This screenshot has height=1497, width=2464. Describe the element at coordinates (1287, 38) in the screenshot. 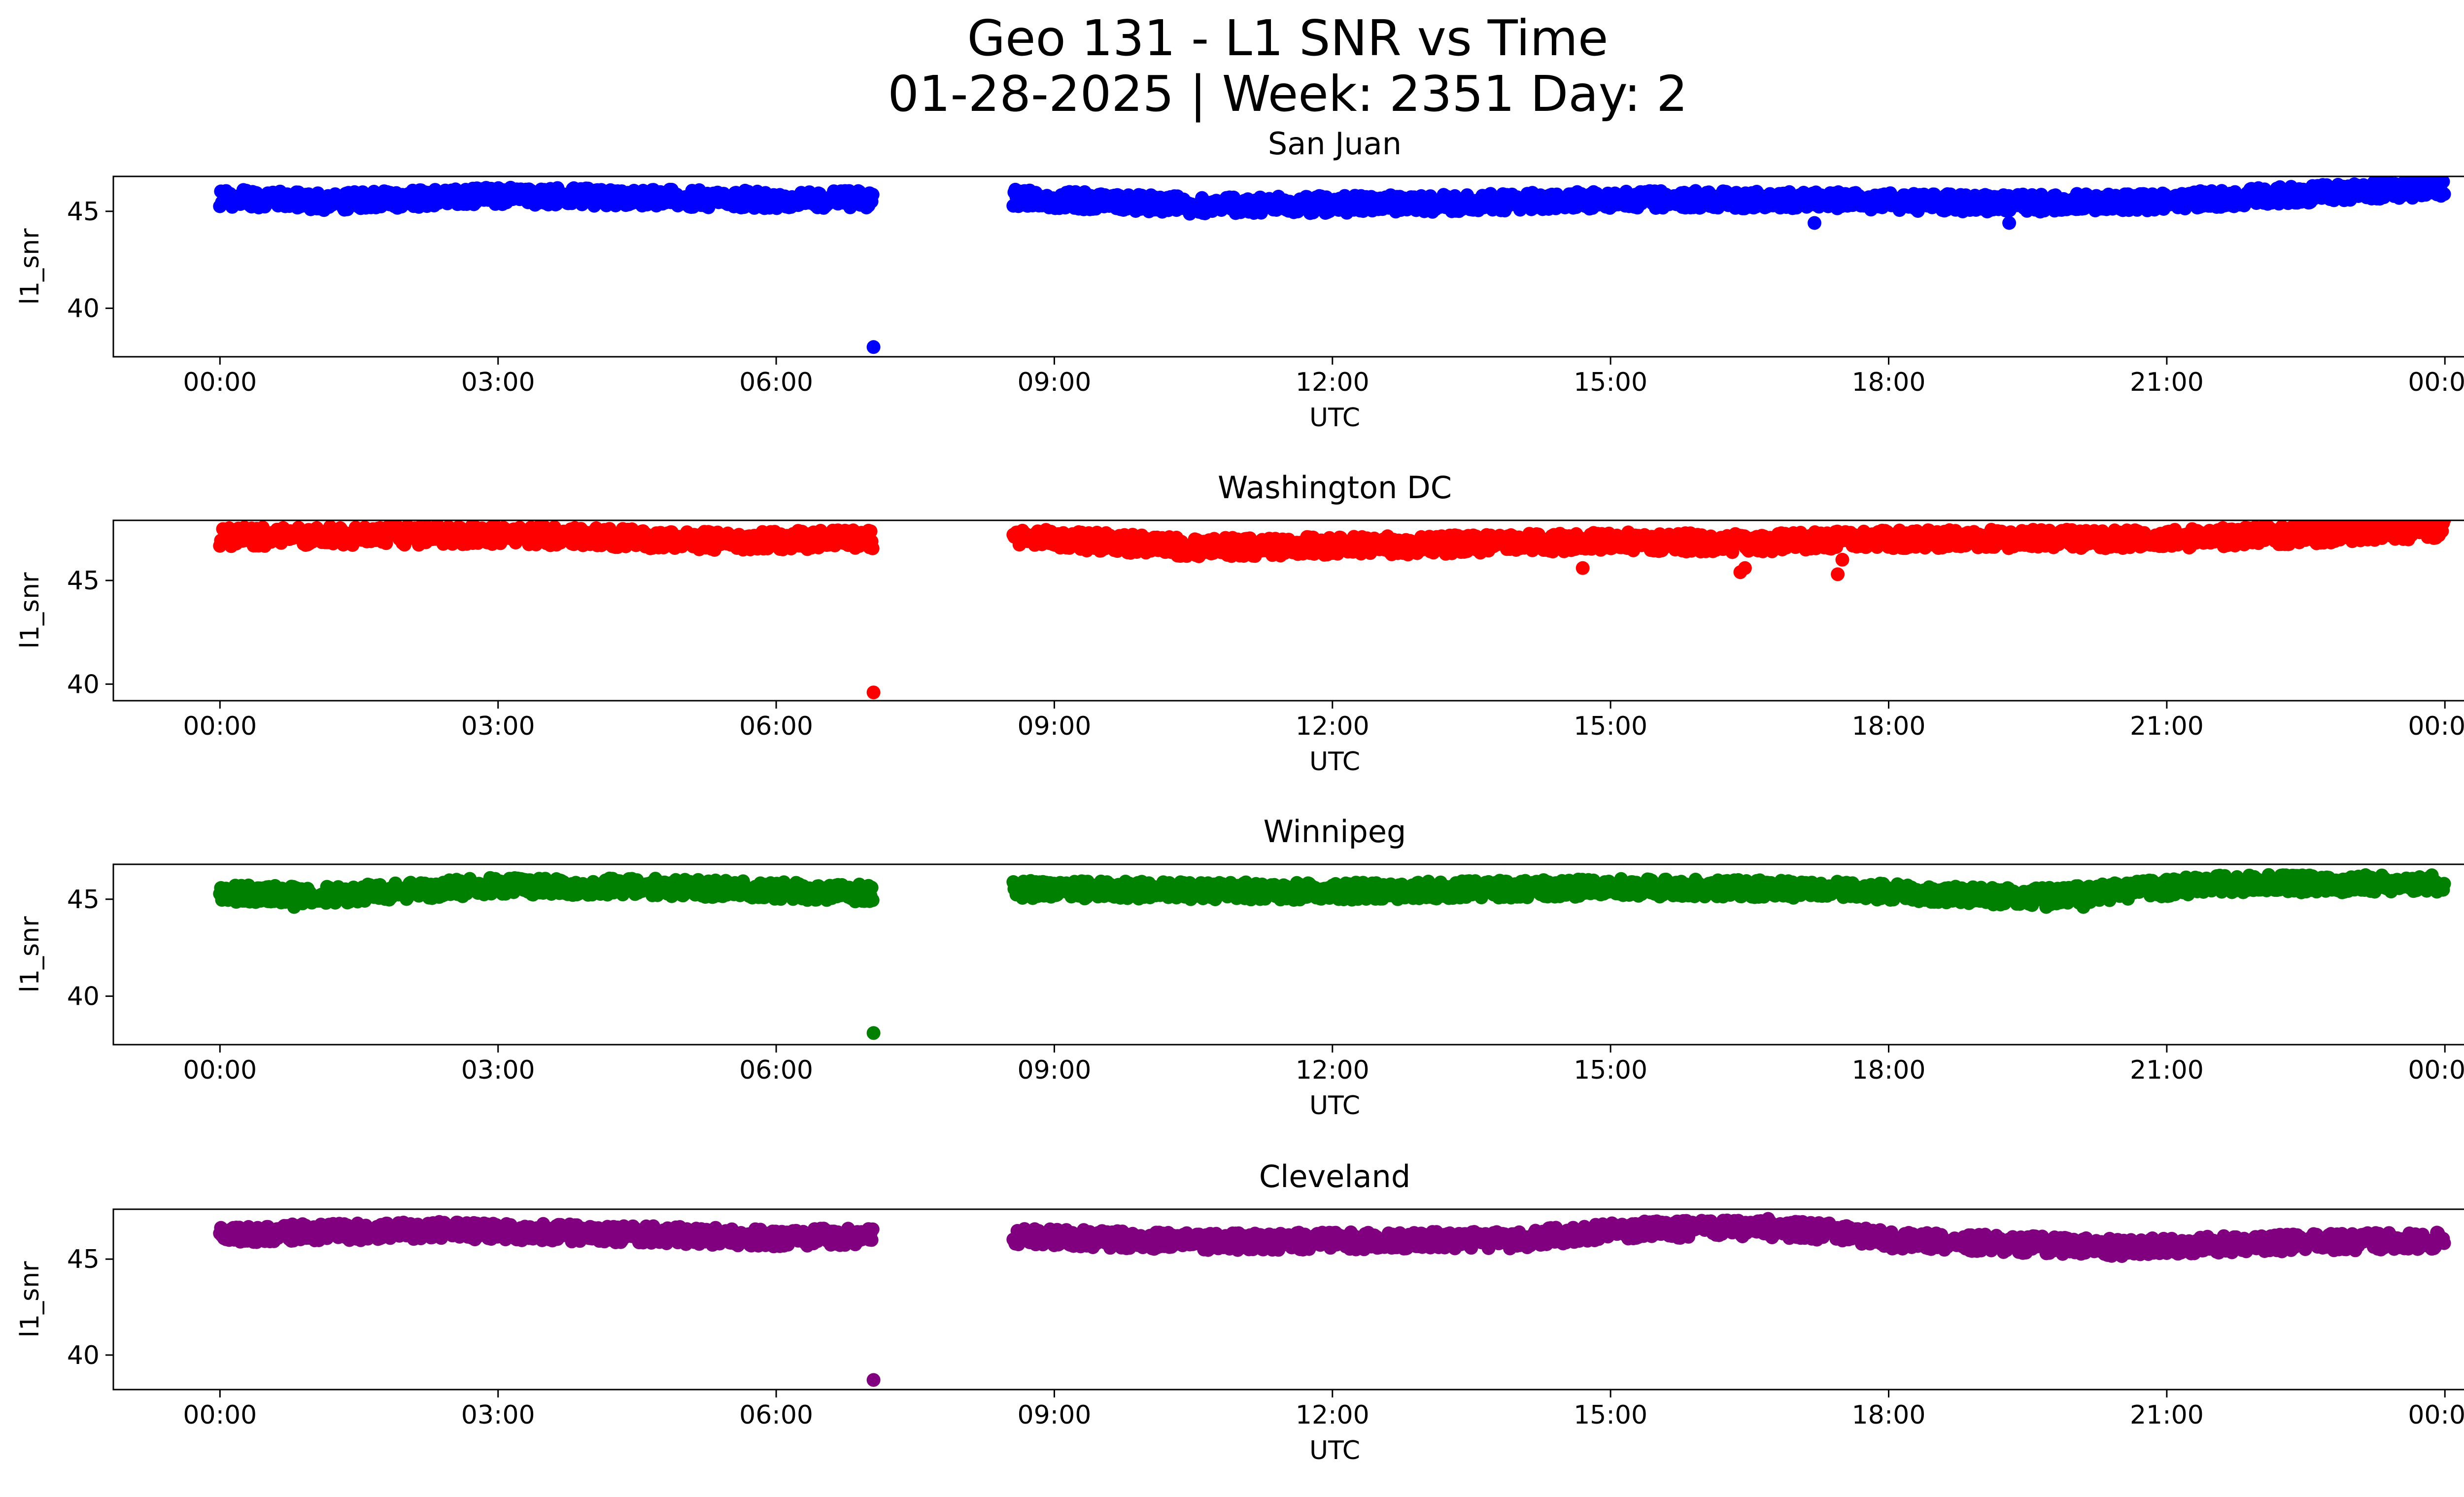

I see `chart-title: Geo 131 - L1 SNR vs Time` at that location.